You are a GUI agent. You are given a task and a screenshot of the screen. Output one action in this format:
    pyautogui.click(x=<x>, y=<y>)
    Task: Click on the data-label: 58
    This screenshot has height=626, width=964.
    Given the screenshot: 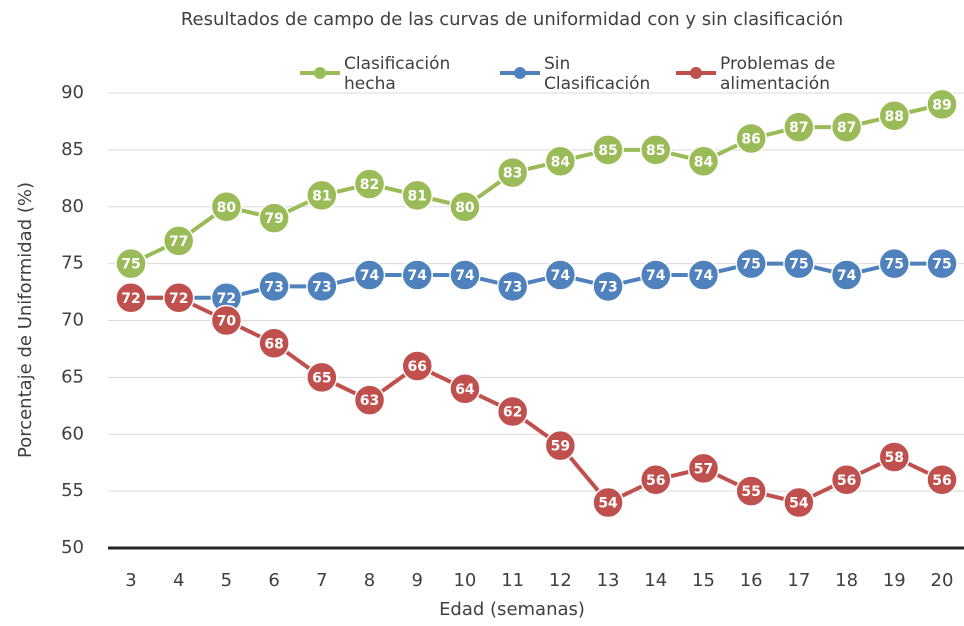 What is the action you would take?
    pyautogui.click(x=894, y=458)
    